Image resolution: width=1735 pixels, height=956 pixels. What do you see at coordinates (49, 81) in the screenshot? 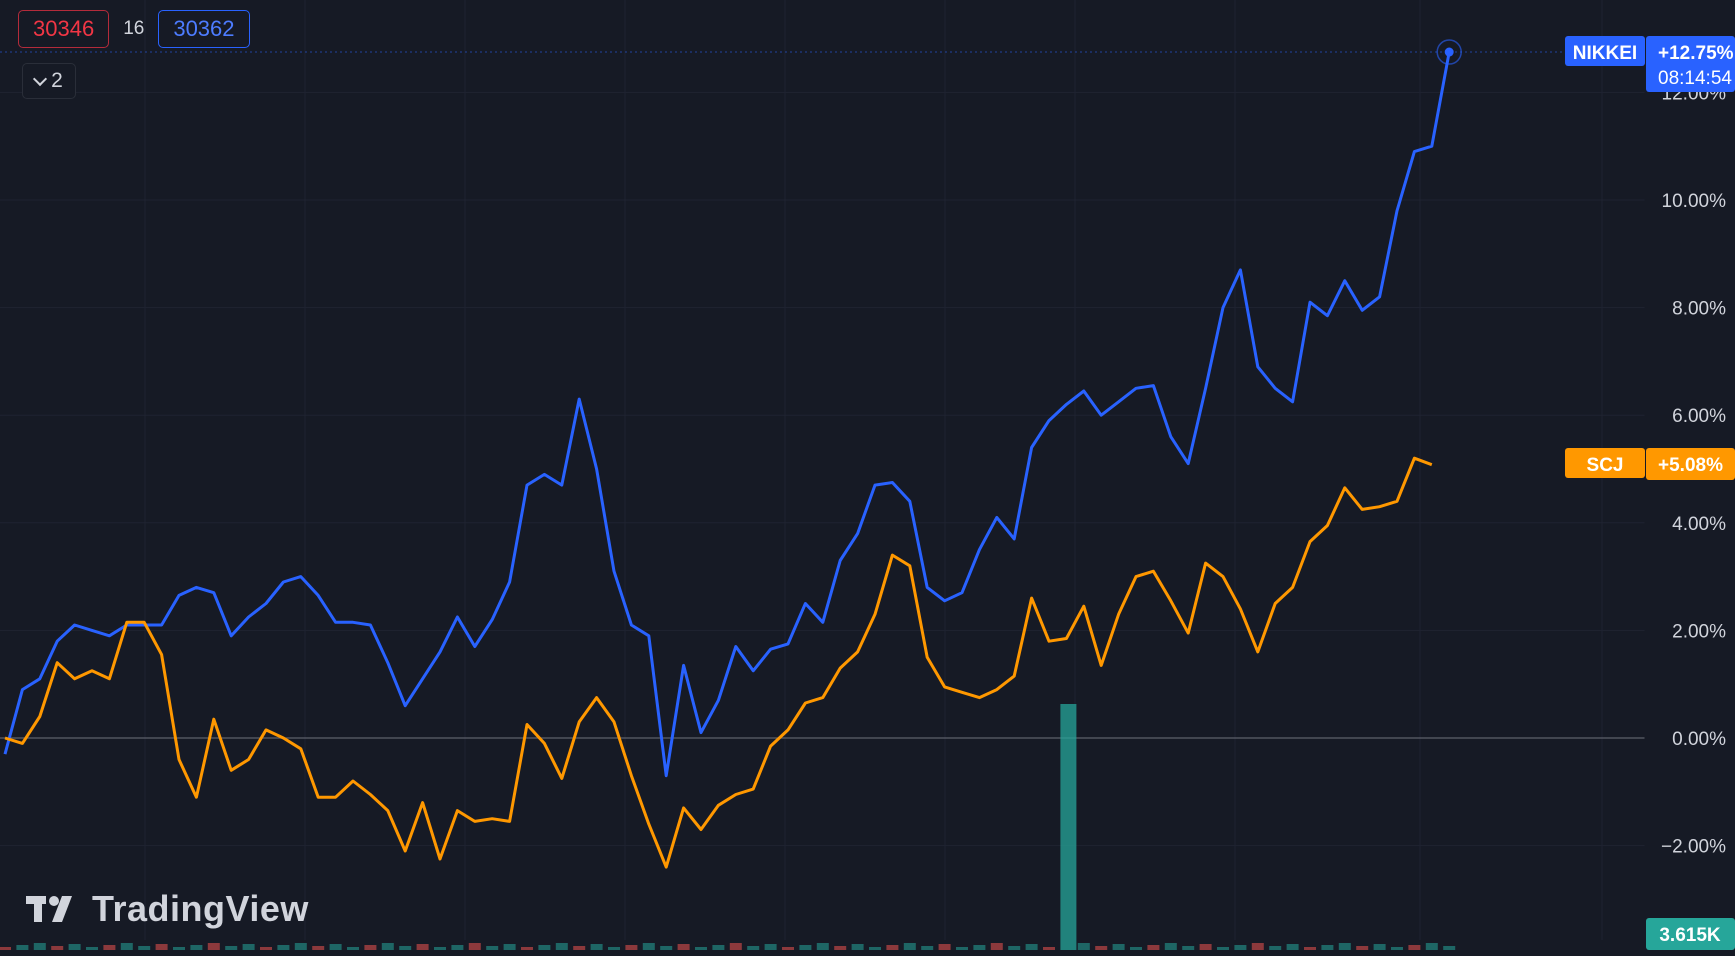
I see `indicators-toggle-button: 2` at bounding box center [49, 81].